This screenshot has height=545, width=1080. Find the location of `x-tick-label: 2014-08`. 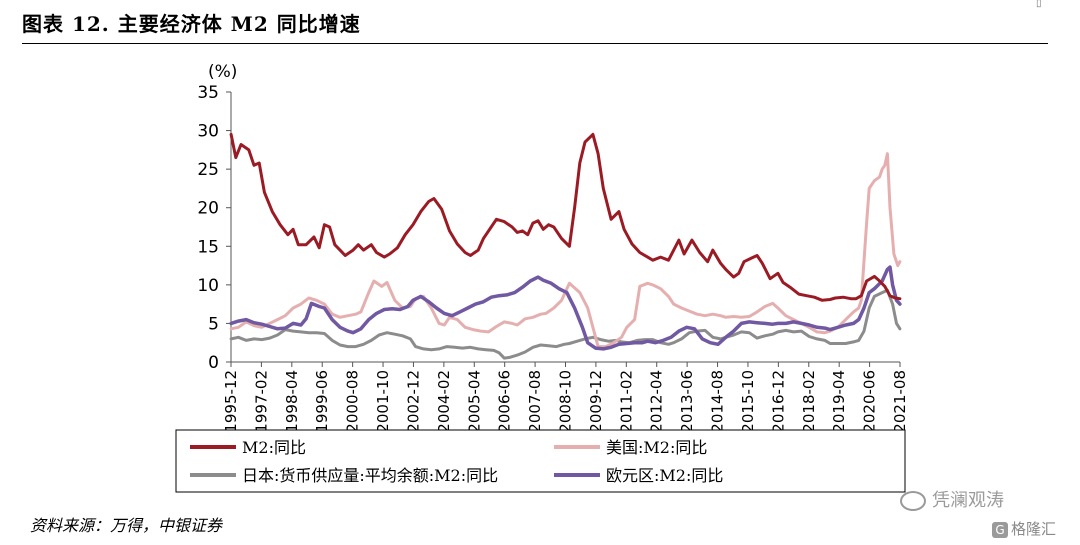

x-tick-label: 2014-08 is located at coordinates (718, 401).